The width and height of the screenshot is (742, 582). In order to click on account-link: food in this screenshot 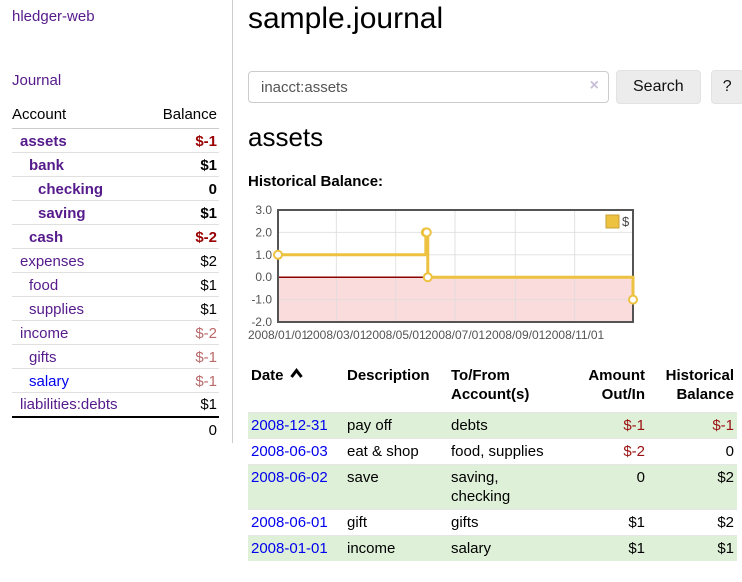, I will do `click(44, 285)`.